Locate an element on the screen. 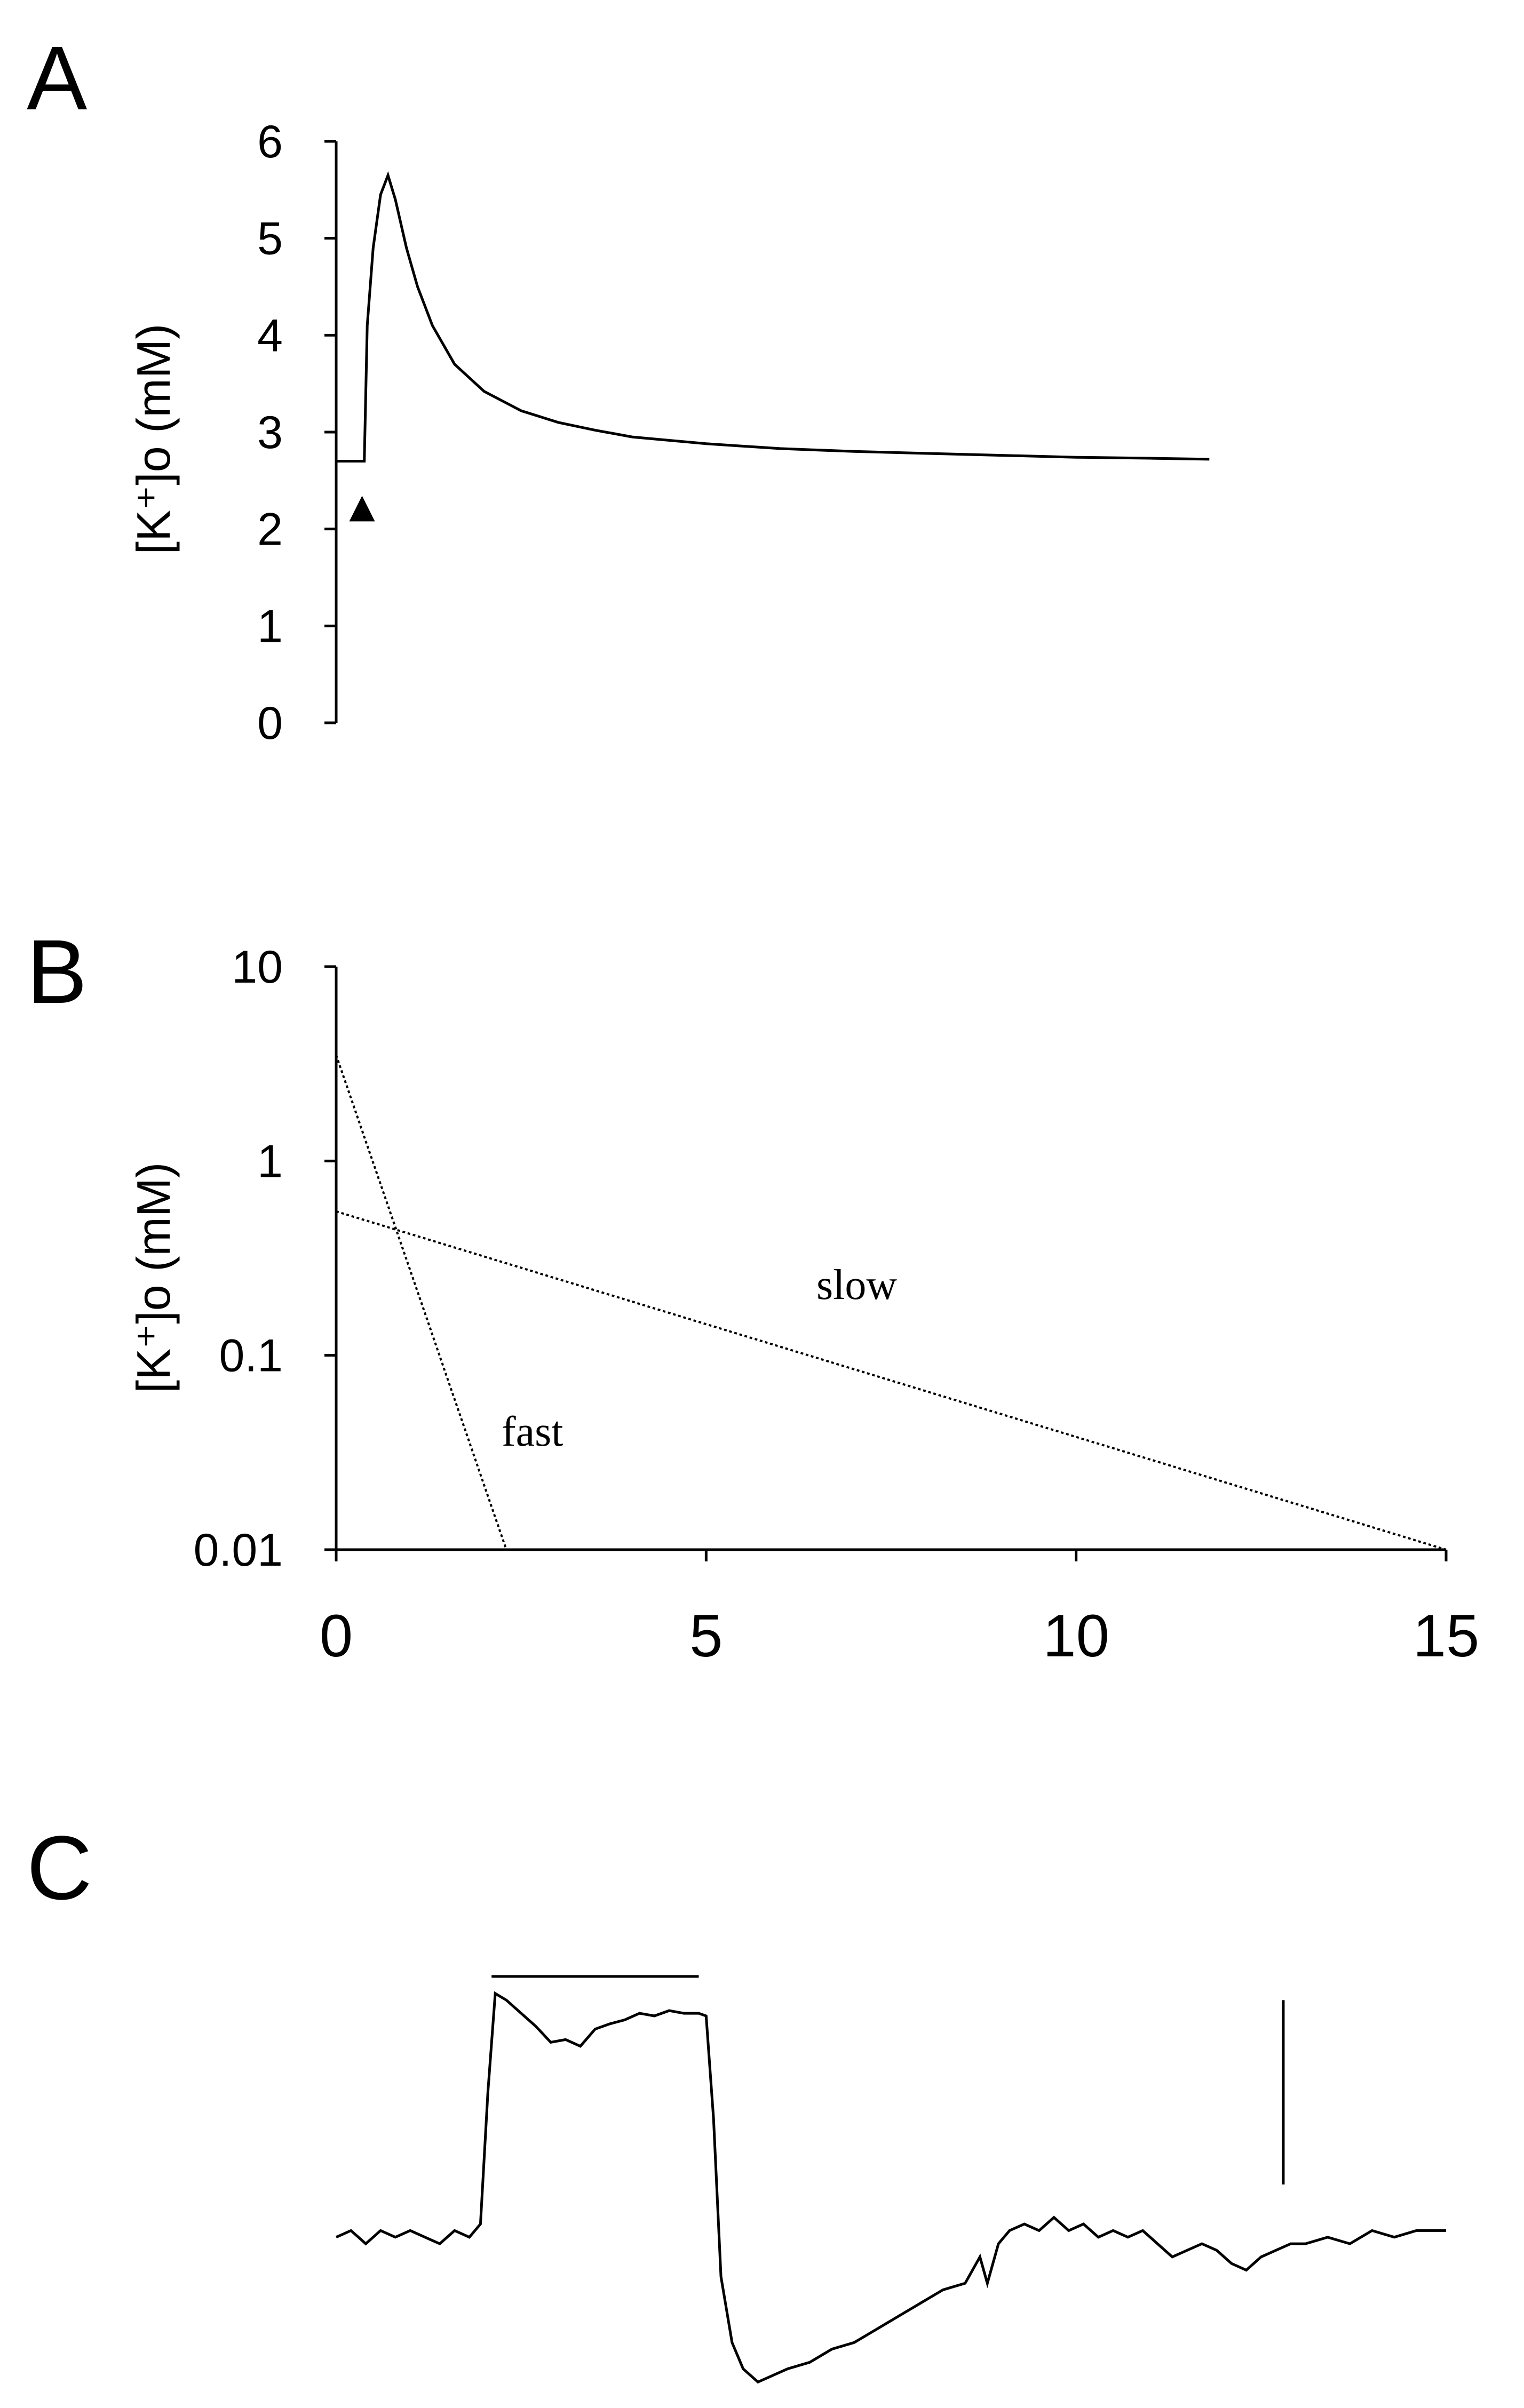 This screenshot has height=2408, width=1524. panel-b-y-axis-label: [K⁺]o (mM) is located at coordinates (153, 1277).